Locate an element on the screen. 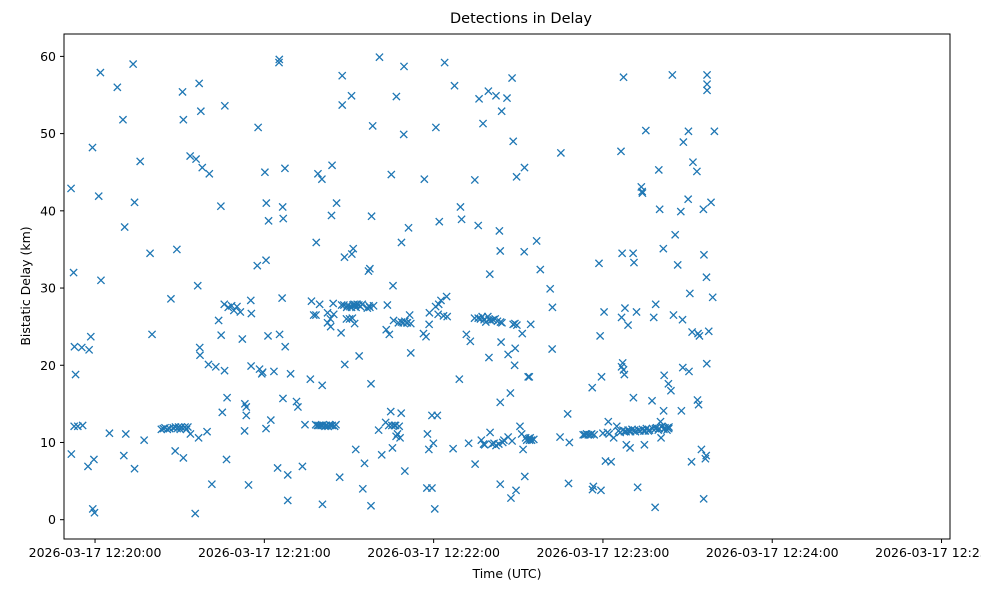 The height and width of the screenshot is (590, 981). x-tick-label: 2026-03-17 12:24:00 is located at coordinates (772, 552).